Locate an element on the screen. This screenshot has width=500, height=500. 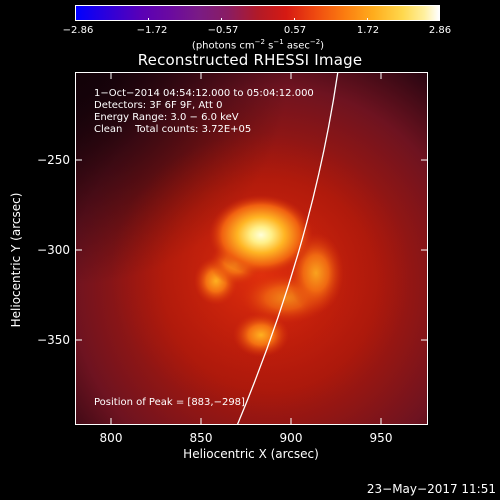
peak-position-text: Position of Peak = [883,−298] is located at coordinates (169, 402).